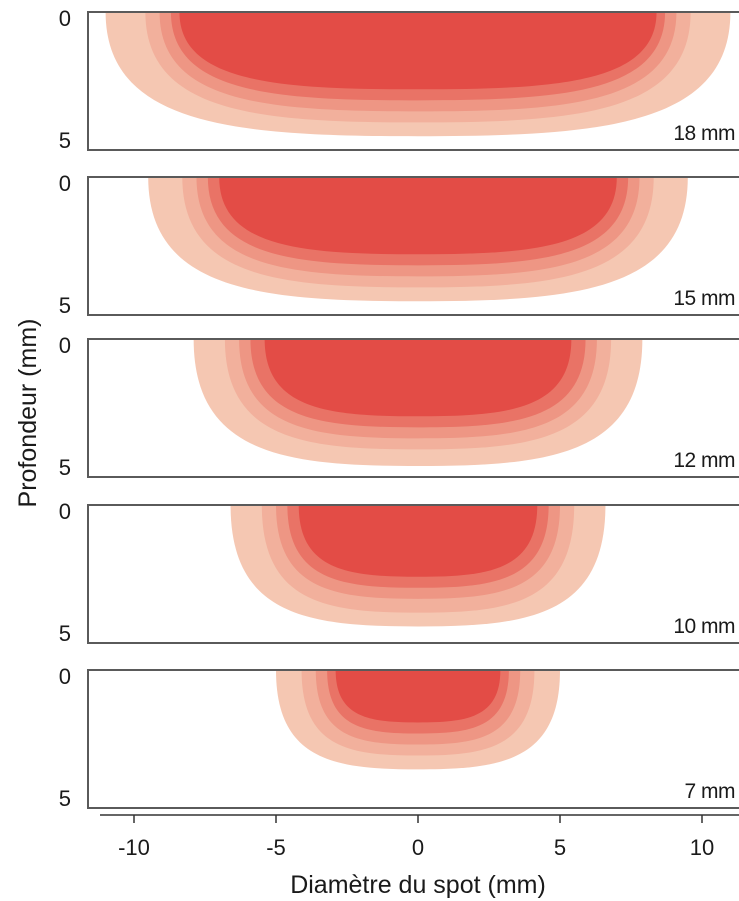 This screenshot has width=739, height=901. What do you see at coordinates (710, 791) in the screenshot?
I see `spot-size-label: 7 mm` at bounding box center [710, 791].